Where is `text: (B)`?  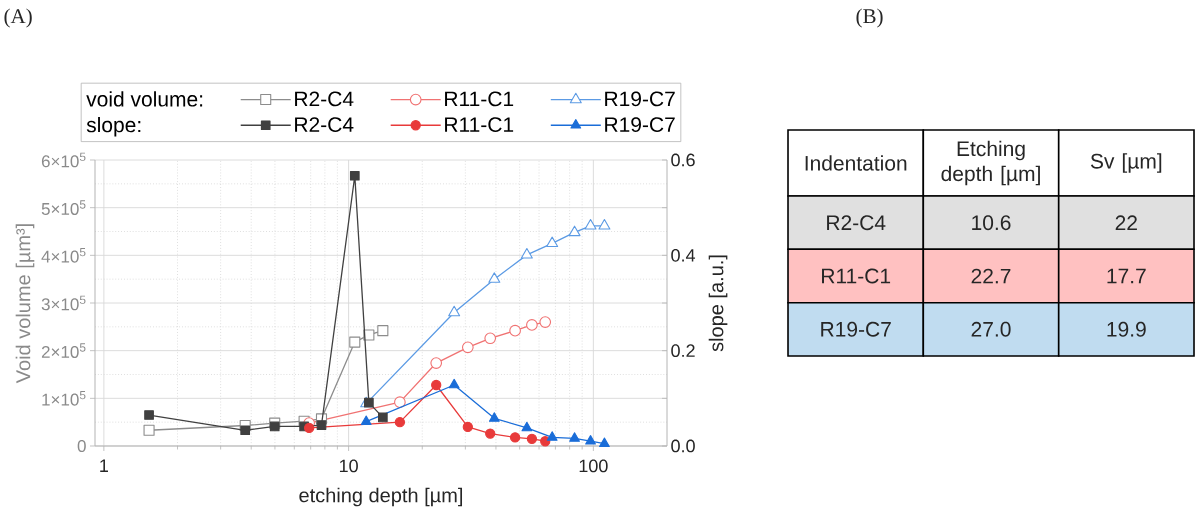 text: (B) is located at coordinates (869, 18).